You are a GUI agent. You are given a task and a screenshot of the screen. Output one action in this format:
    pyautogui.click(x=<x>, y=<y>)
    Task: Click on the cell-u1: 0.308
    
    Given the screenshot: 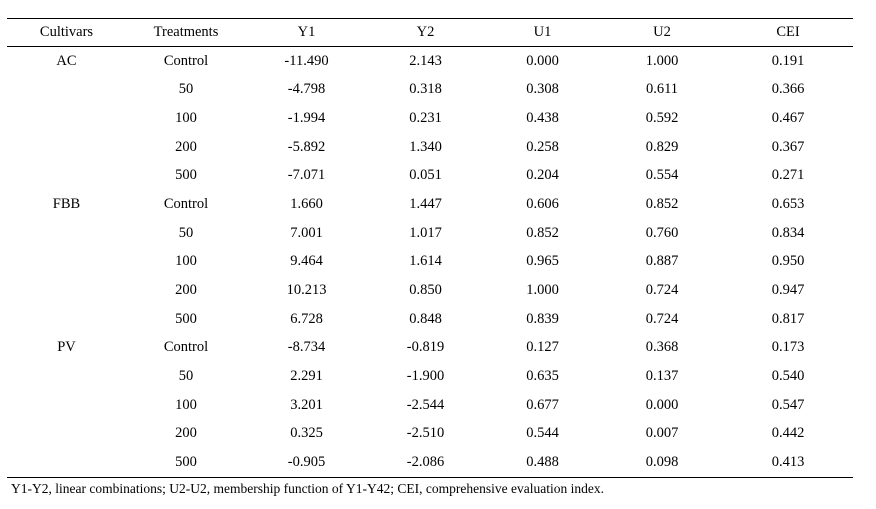 What is the action you would take?
    pyautogui.click(x=542, y=89)
    